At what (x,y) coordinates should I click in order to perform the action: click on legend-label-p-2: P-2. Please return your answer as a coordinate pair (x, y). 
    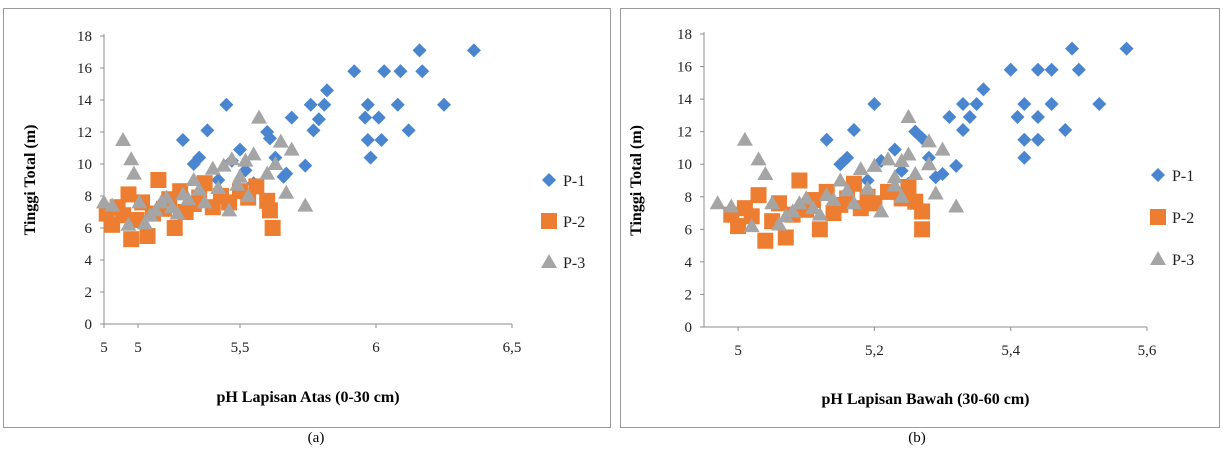
    Looking at the image, I should click on (1183, 218).